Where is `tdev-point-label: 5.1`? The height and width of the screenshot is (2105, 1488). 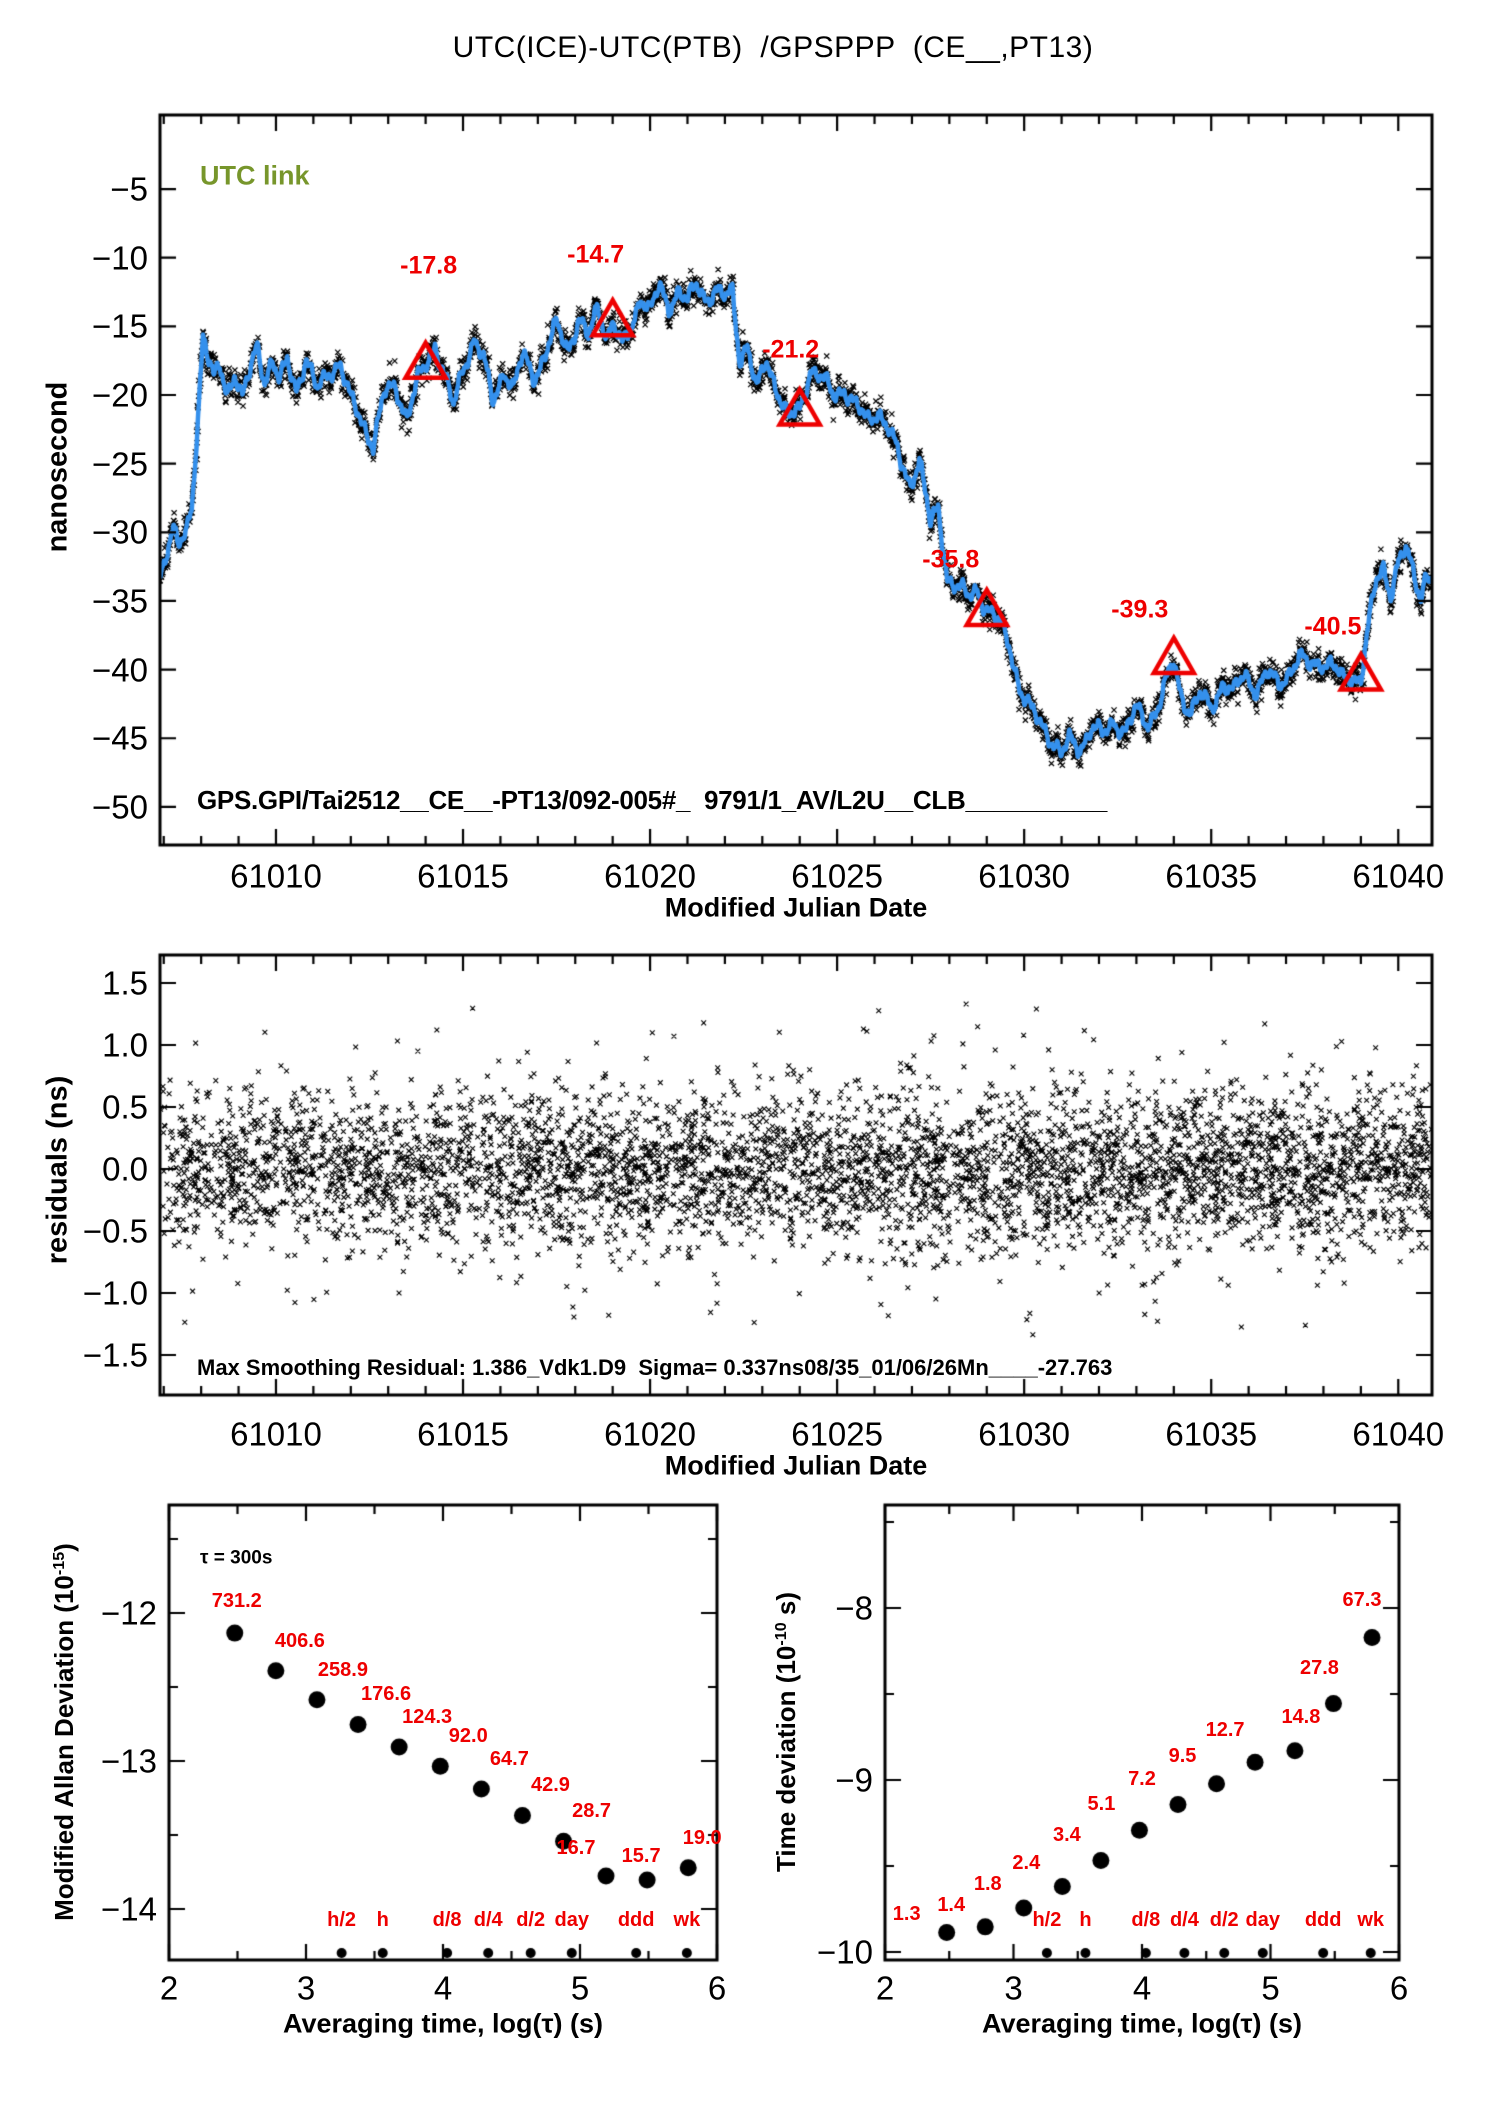
tdev-point-label: 5.1 is located at coordinates (1101, 1804).